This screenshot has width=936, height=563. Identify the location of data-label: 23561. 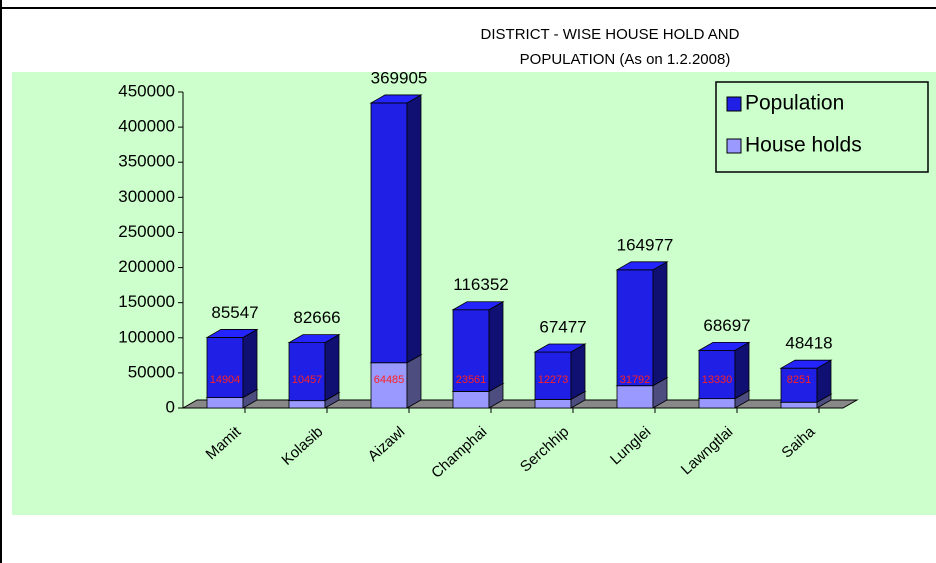
(471, 380).